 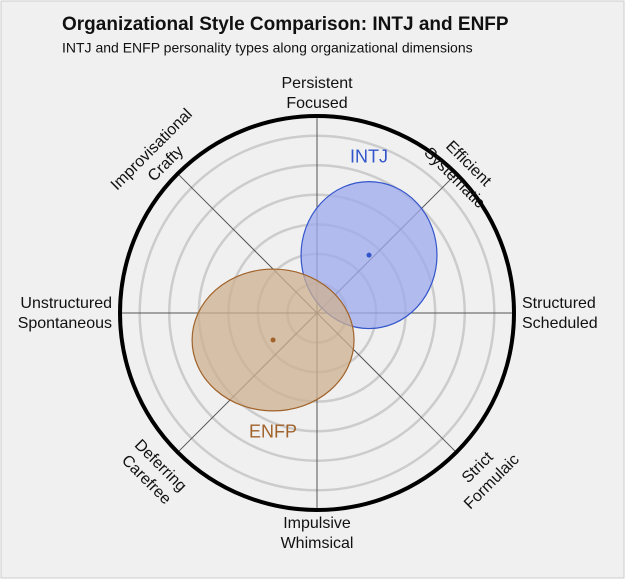 What do you see at coordinates (65, 323) in the screenshot?
I see `axis-label-line: Spontaneous` at bounding box center [65, 323].